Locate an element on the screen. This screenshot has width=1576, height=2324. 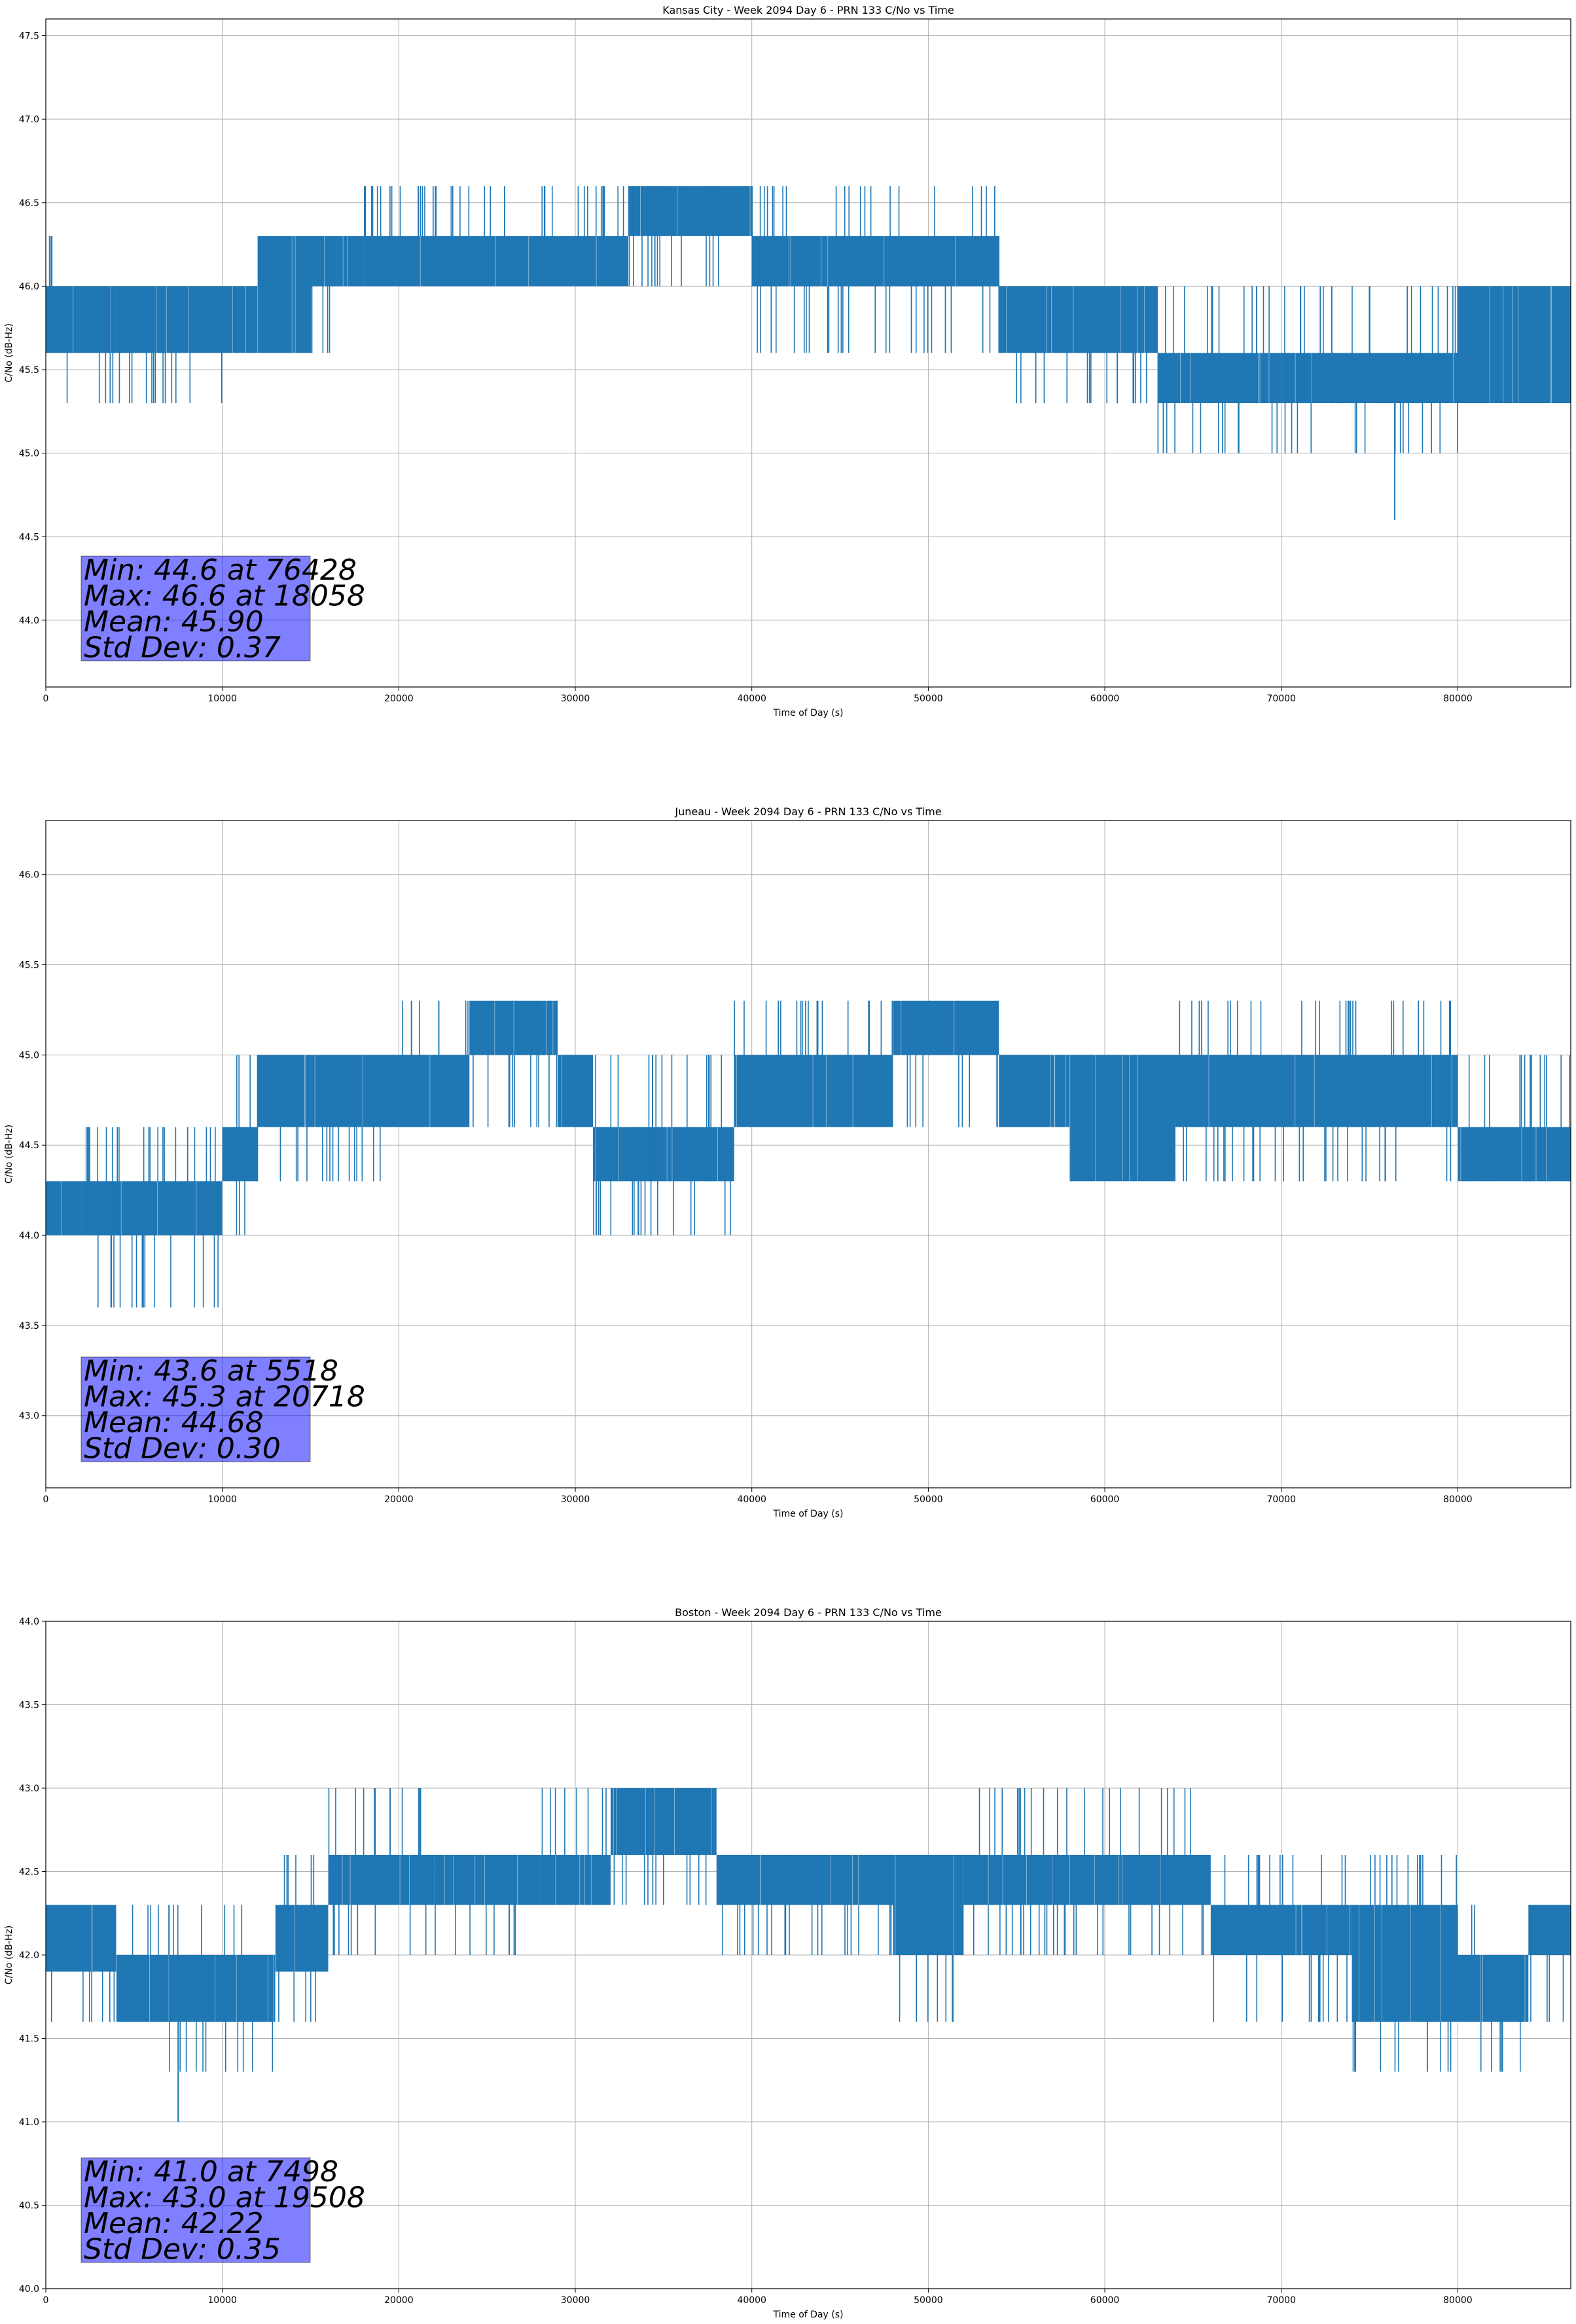
y-tick-label: 46.0 is located at coordinates (29, 876).